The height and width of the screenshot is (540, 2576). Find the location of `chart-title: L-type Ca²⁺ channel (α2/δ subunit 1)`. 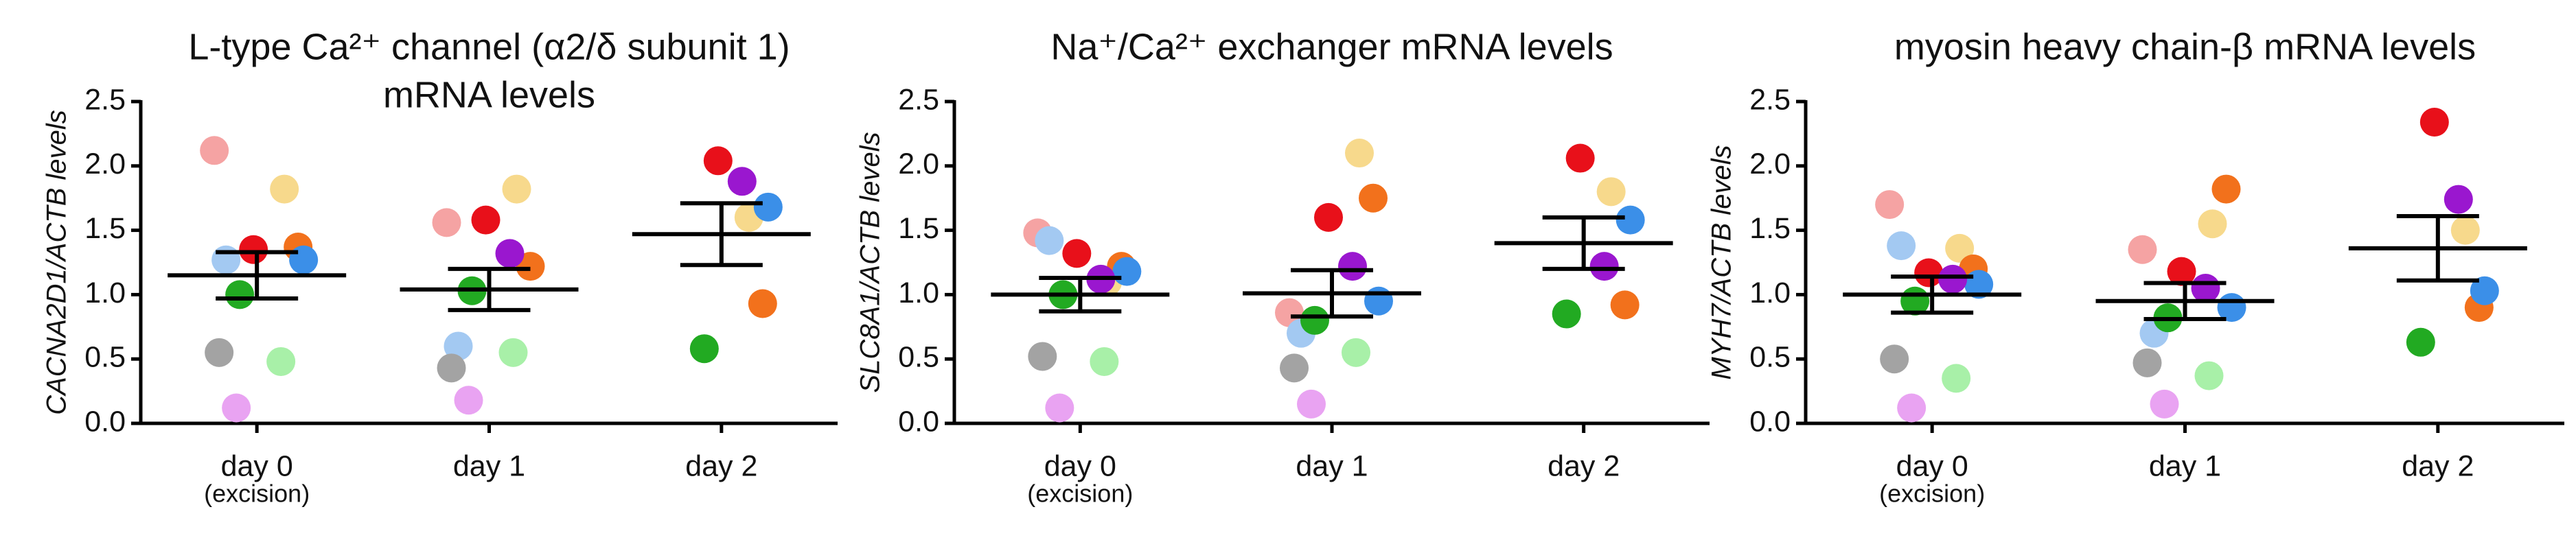

chart-title: L-type Ca²⁺ channel (α2/δ subunit 1) is located at coordinates (489, 46).